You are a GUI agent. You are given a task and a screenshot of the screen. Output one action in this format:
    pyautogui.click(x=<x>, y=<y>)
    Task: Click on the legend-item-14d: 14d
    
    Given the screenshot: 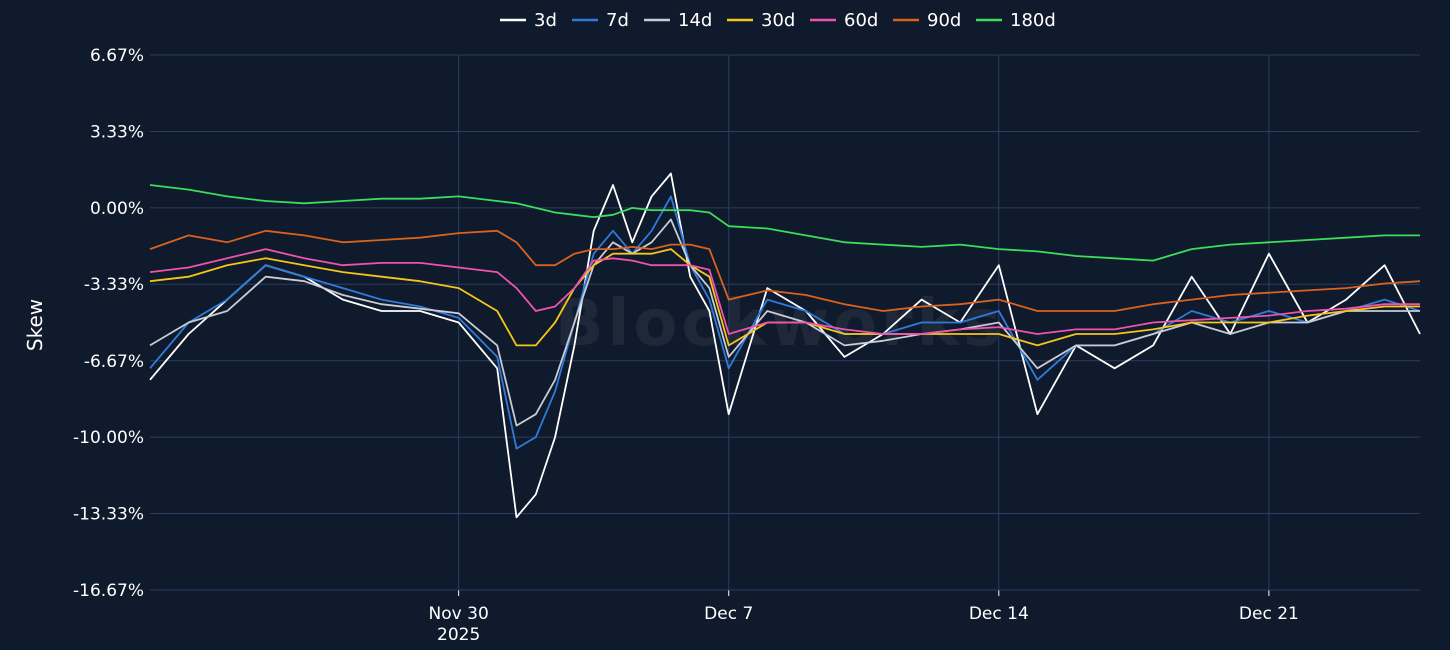 What is the action you would take?
    pyautogui.click(x=678, y=20)
    